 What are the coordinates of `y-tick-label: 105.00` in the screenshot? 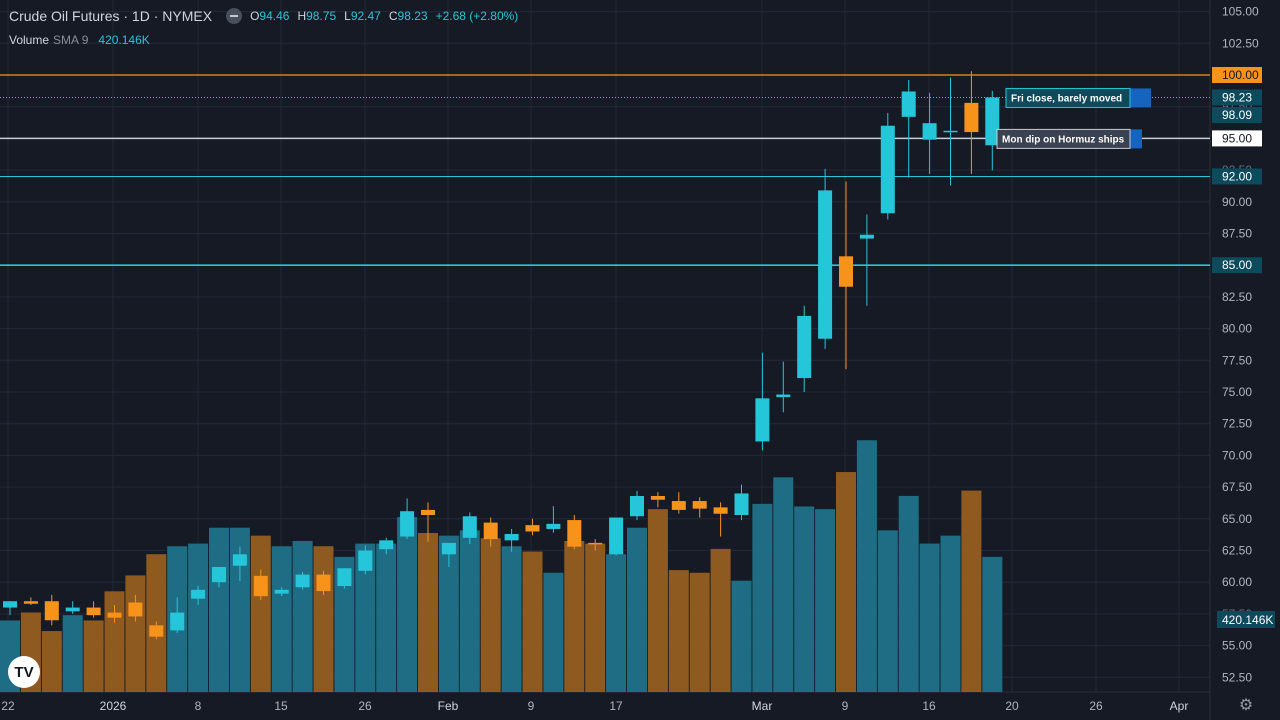 It's located at (1240, 12).